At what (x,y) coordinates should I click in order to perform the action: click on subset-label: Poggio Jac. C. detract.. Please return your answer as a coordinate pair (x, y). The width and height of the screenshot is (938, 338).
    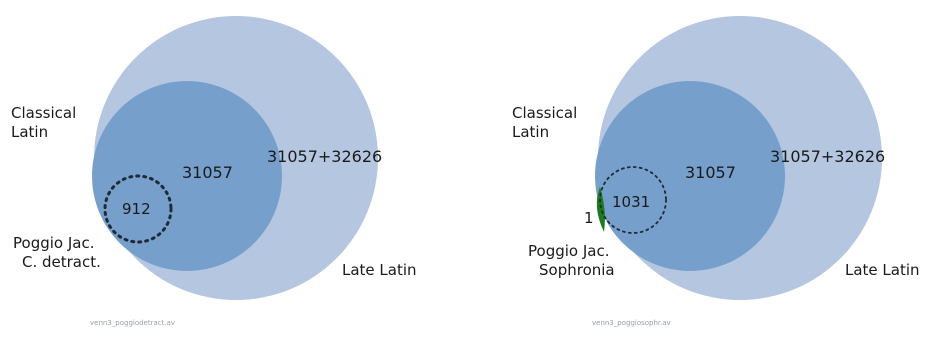
    Looking at the image, I should click on (57, 252).